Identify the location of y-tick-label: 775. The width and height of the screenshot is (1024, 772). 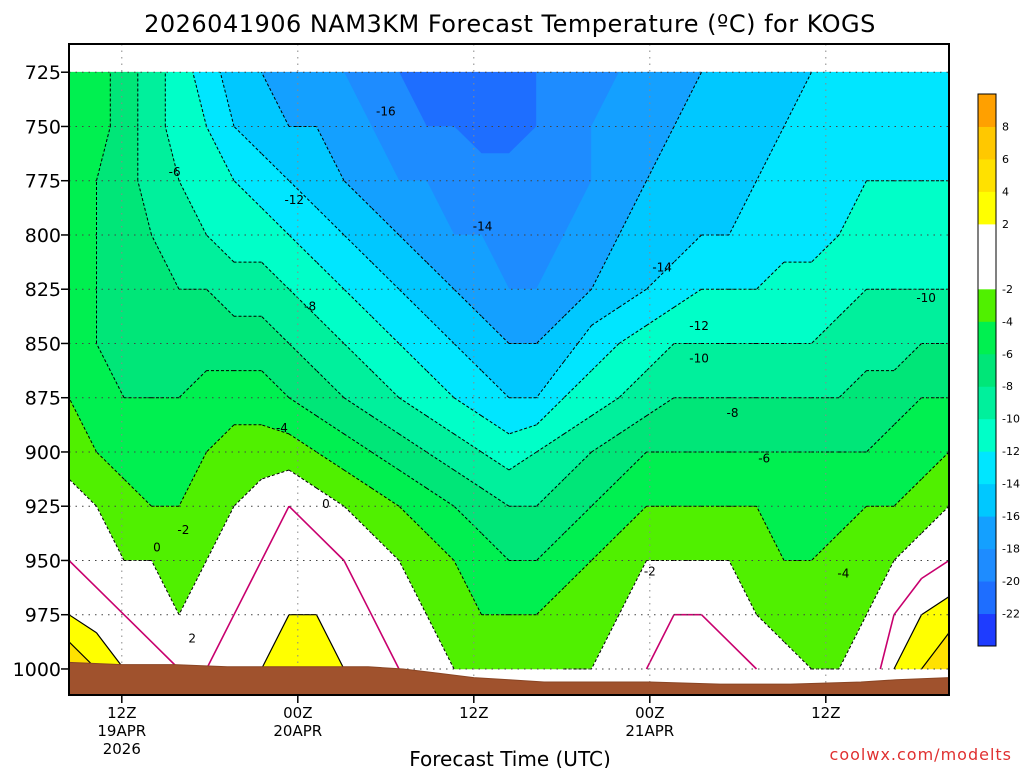
(43, 182).